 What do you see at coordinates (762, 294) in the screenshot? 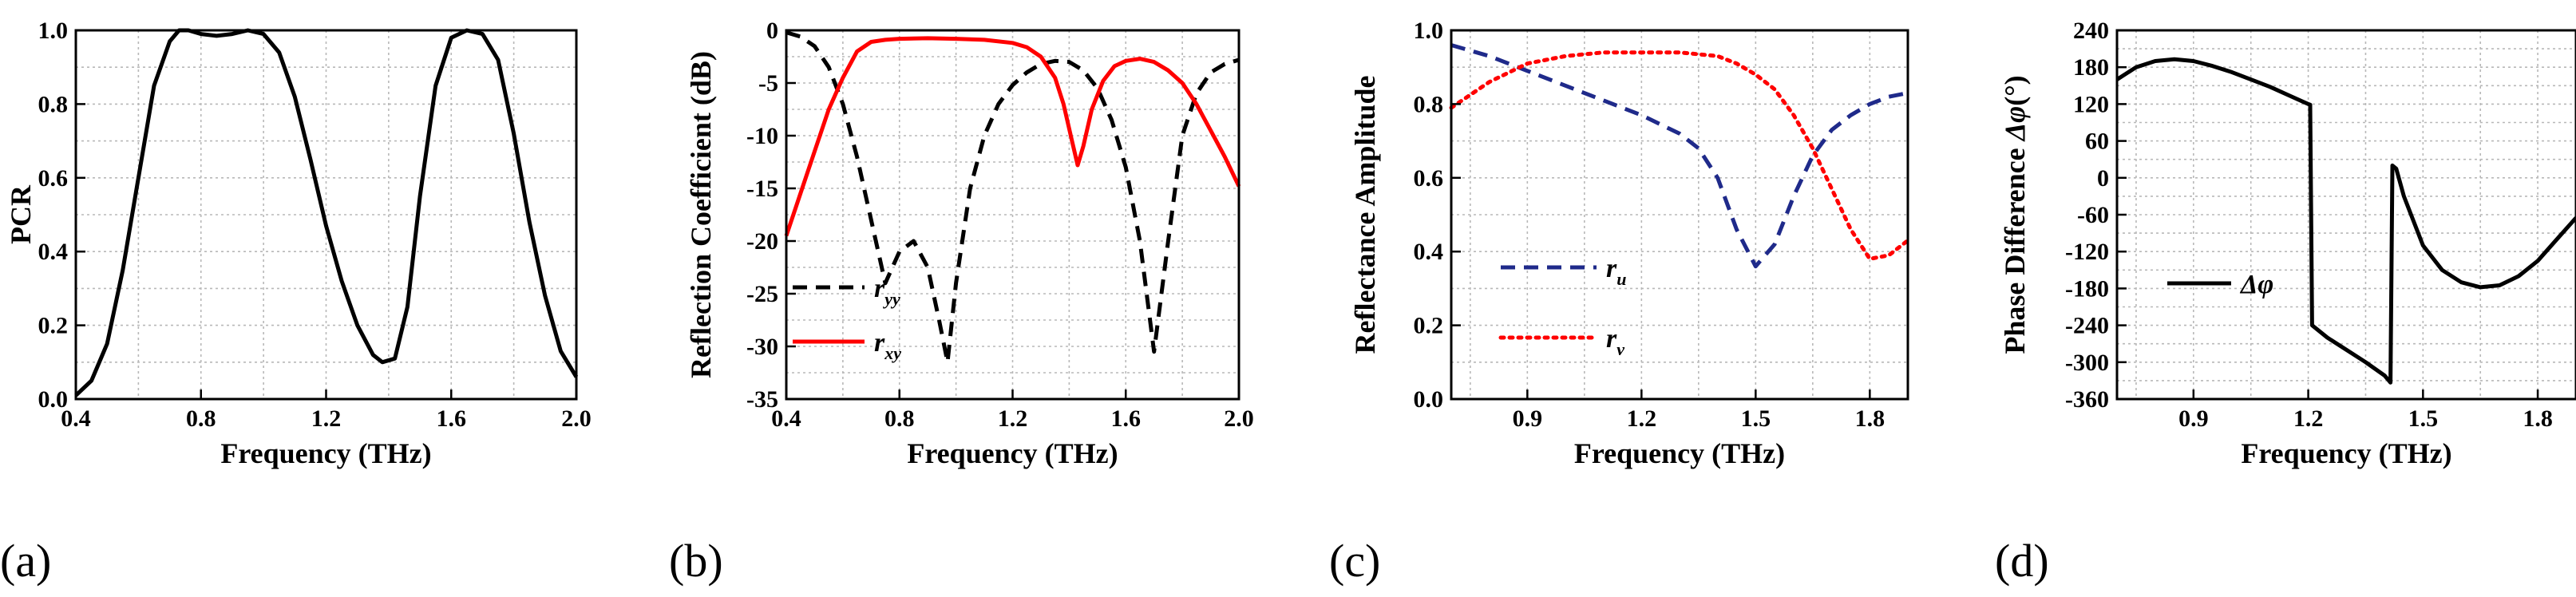
I see `y-tick-label: -25` at bounding box center [762, 294].